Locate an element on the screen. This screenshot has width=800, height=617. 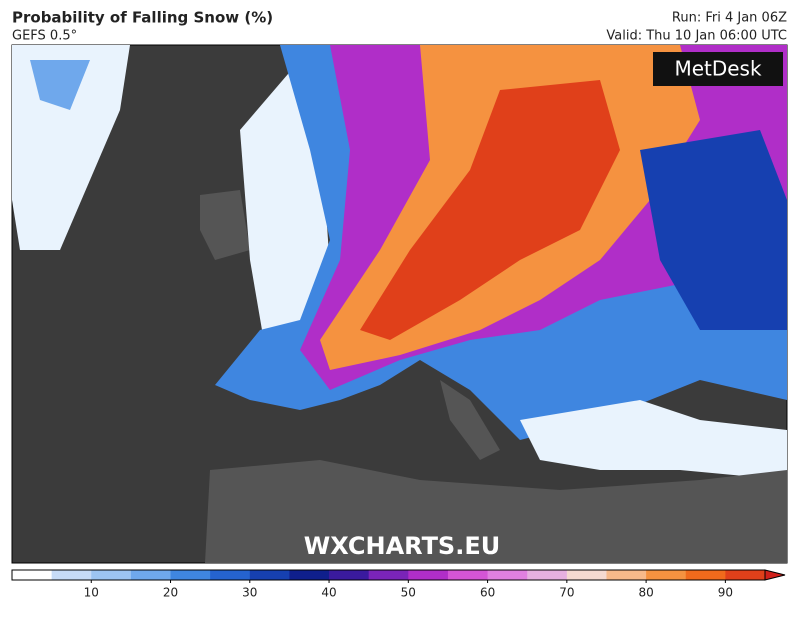
colorbar-tick-label: 40 is located at coordinates (328, 593).